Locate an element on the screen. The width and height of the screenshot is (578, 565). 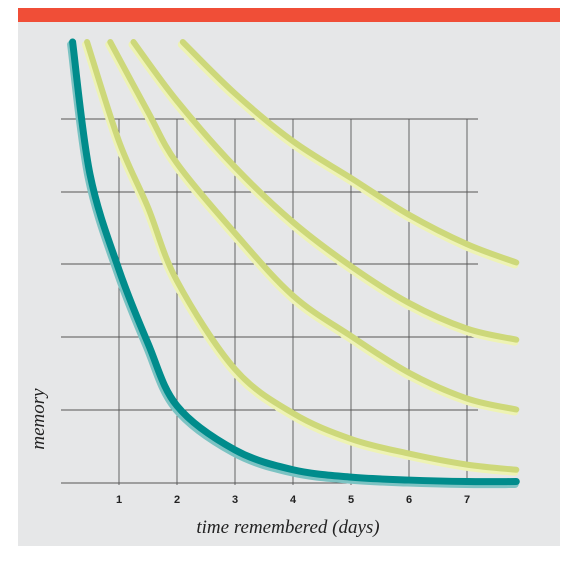
x-tick-label: 1 is located at coordinates (119, 500).